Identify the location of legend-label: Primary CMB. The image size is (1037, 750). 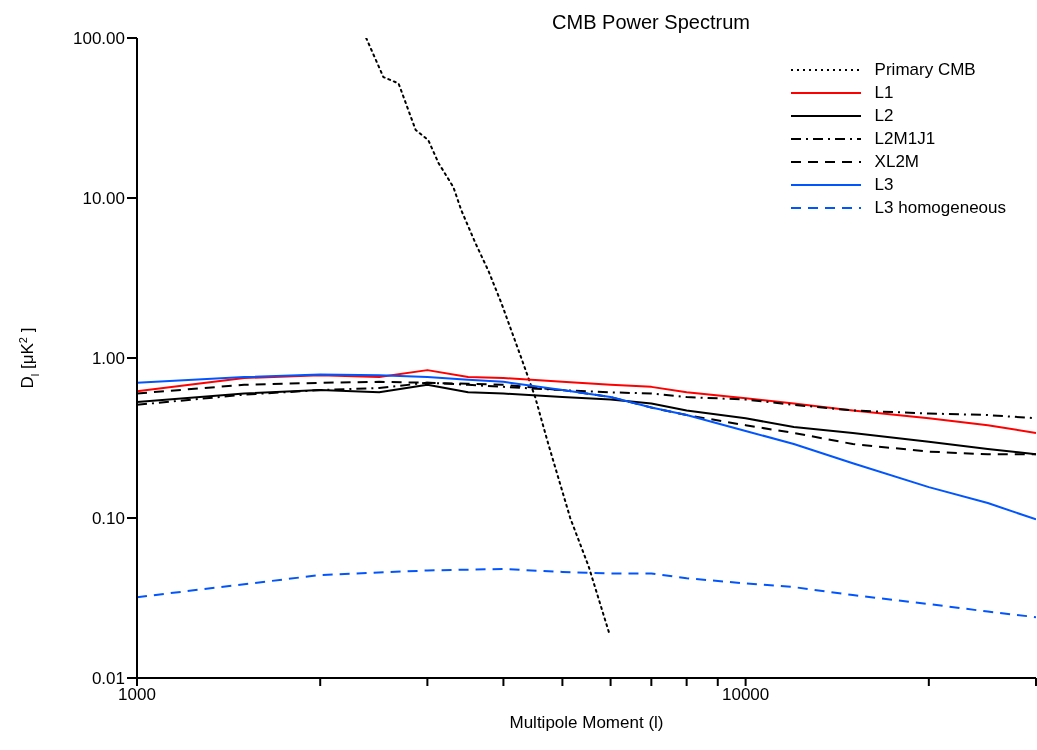
(925, 69).